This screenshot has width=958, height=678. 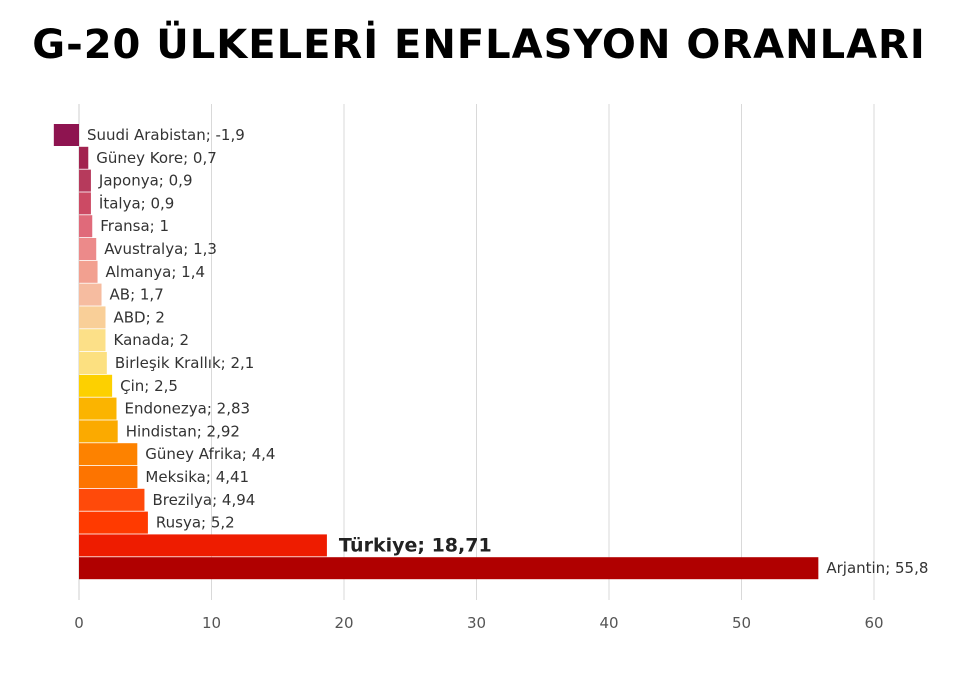 What do you see at coordinates (79, 623) in the screenshot?
I see `x-tick-label: 0` at bounding box center [79, 623].